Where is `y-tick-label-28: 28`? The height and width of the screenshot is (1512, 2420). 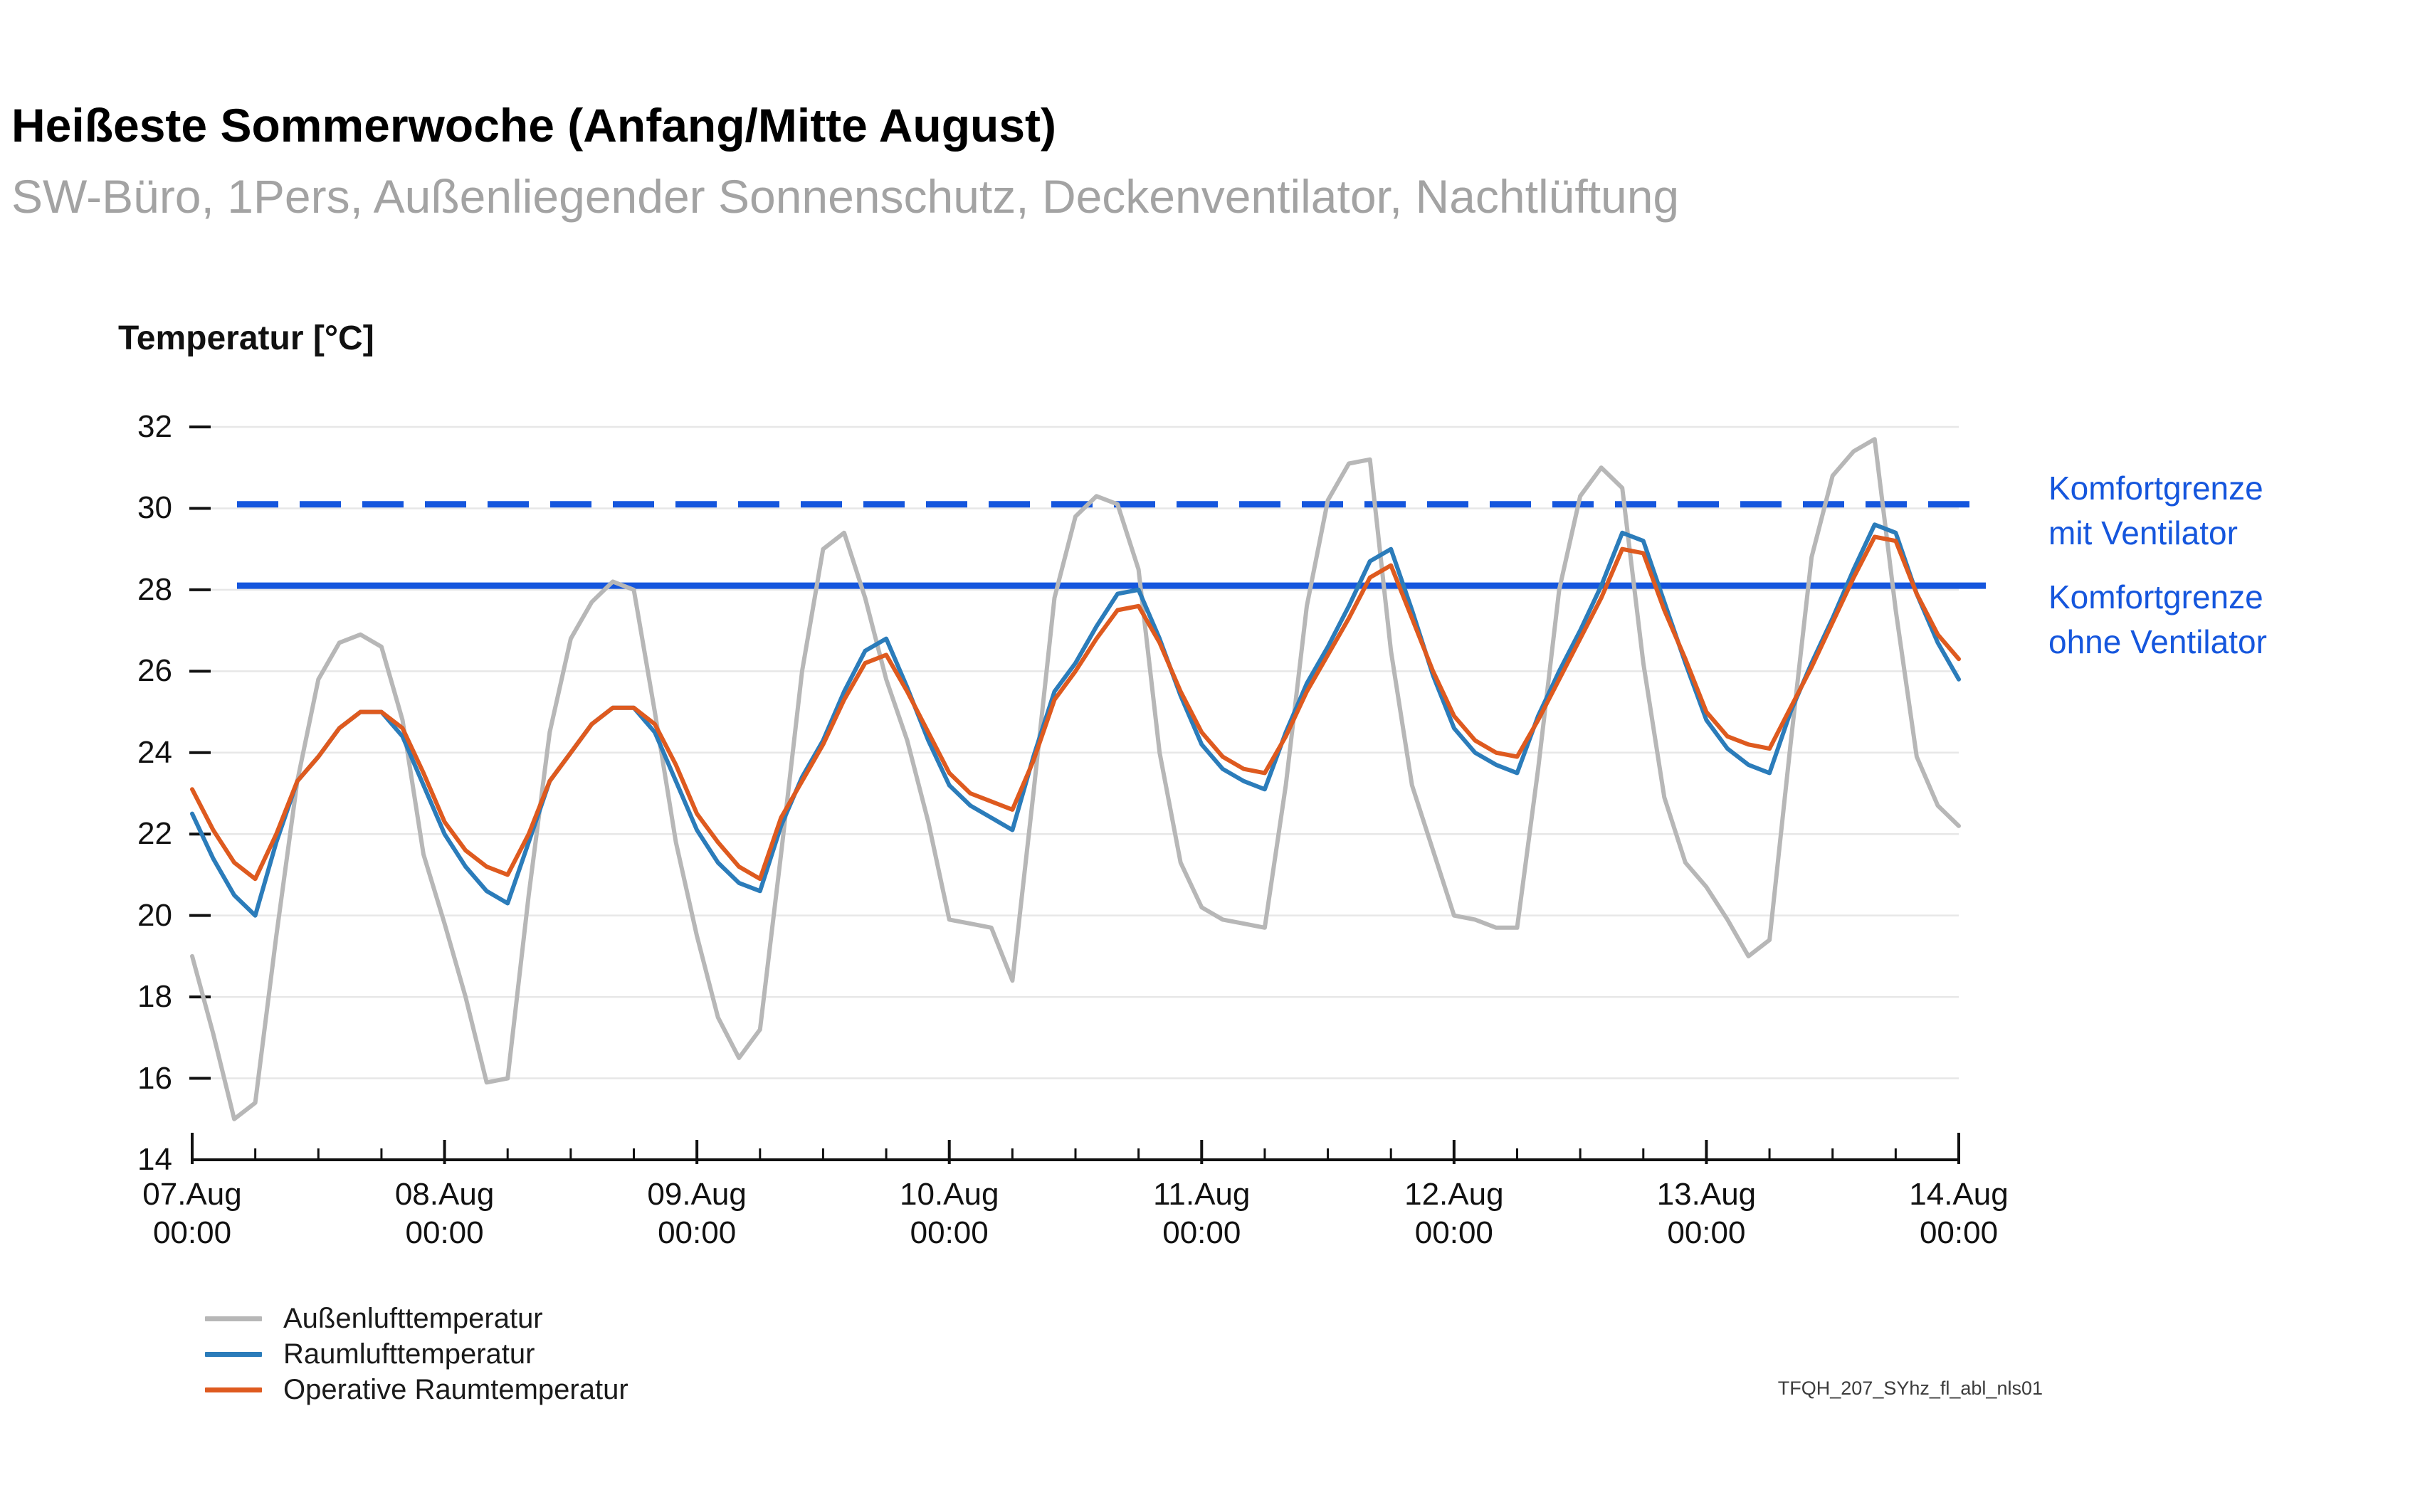 y-tick-label-28: 28 is located at coordinates (154, 589).